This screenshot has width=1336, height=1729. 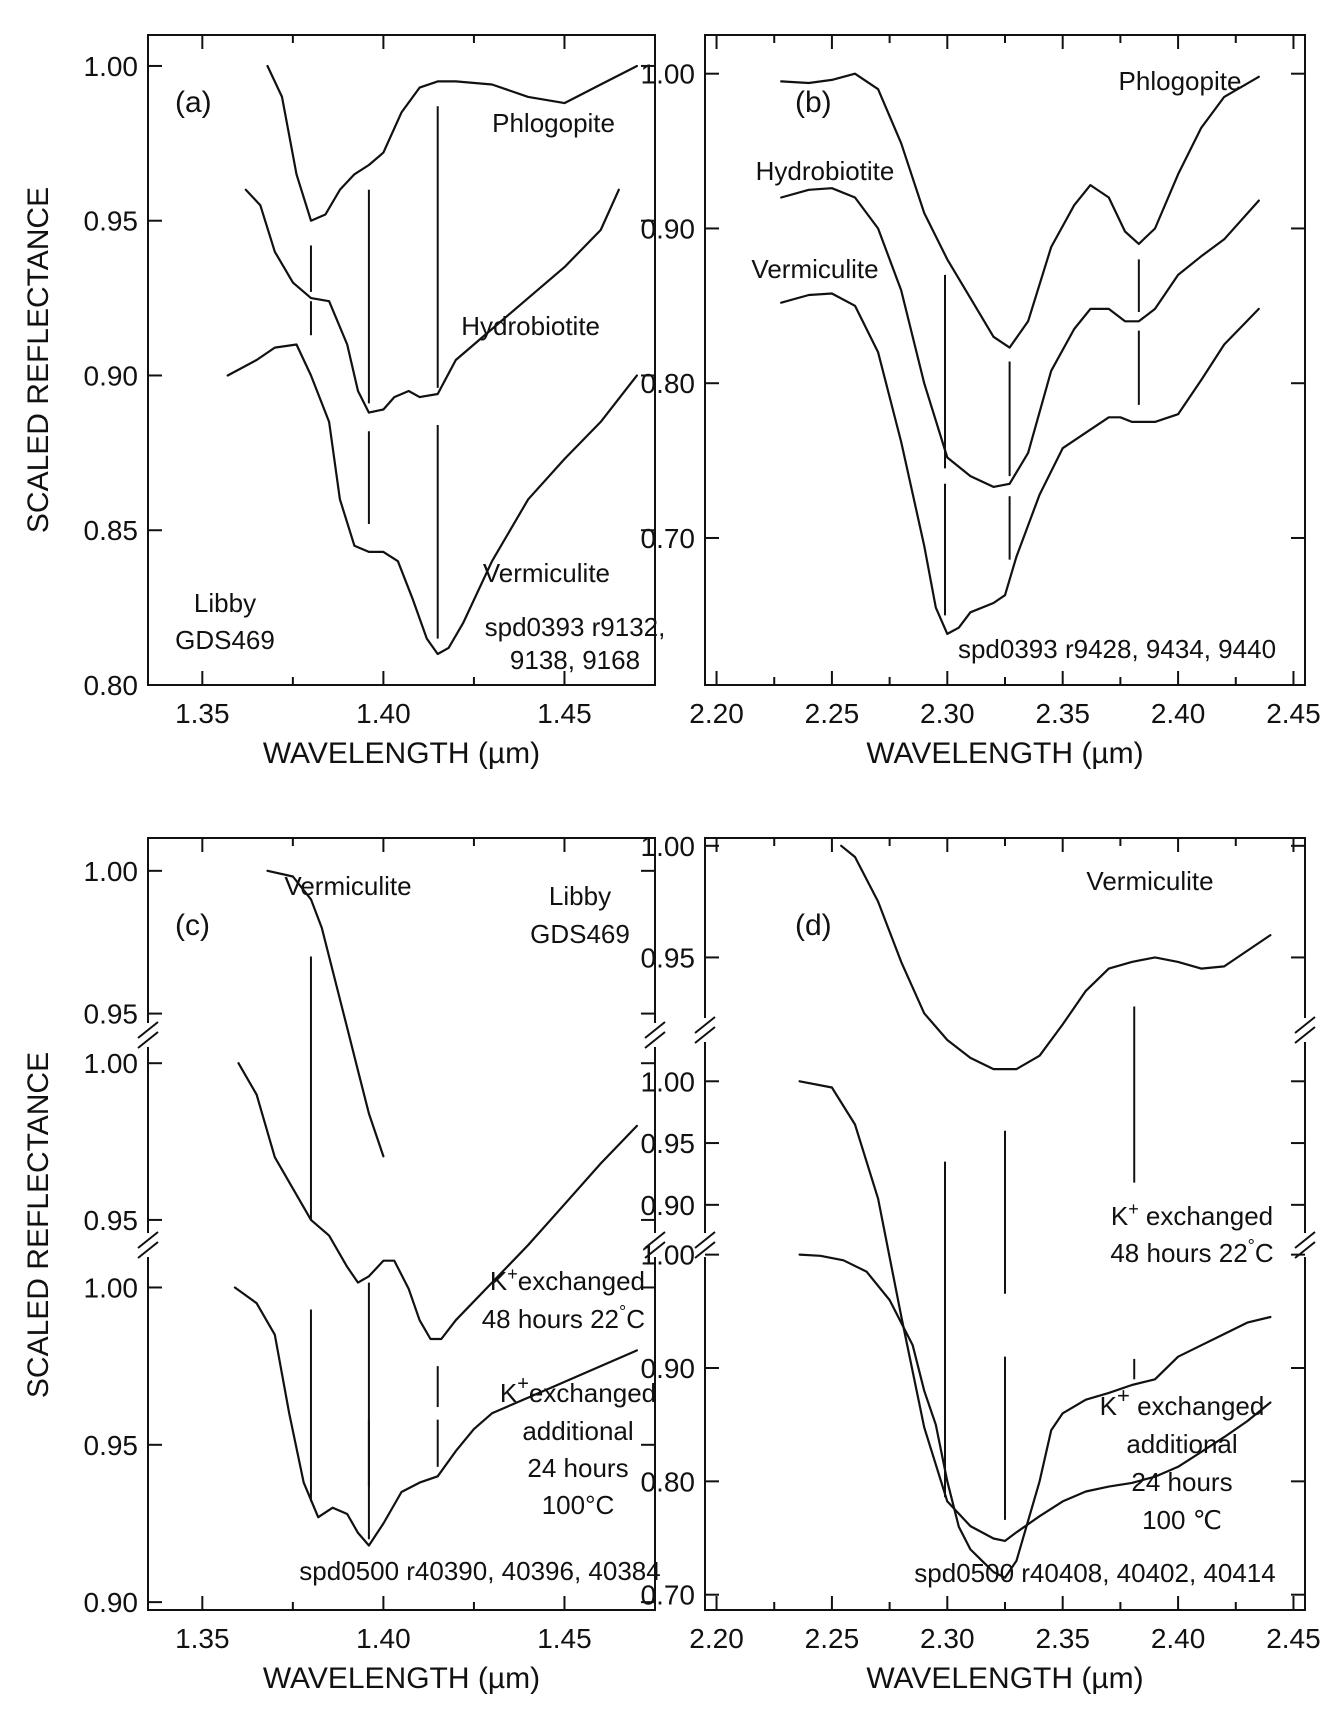 What do you see at coordinates (111, 530) in the screenshot?
I see `y-tick-label: 0.85` at bounding box center [111, 530].